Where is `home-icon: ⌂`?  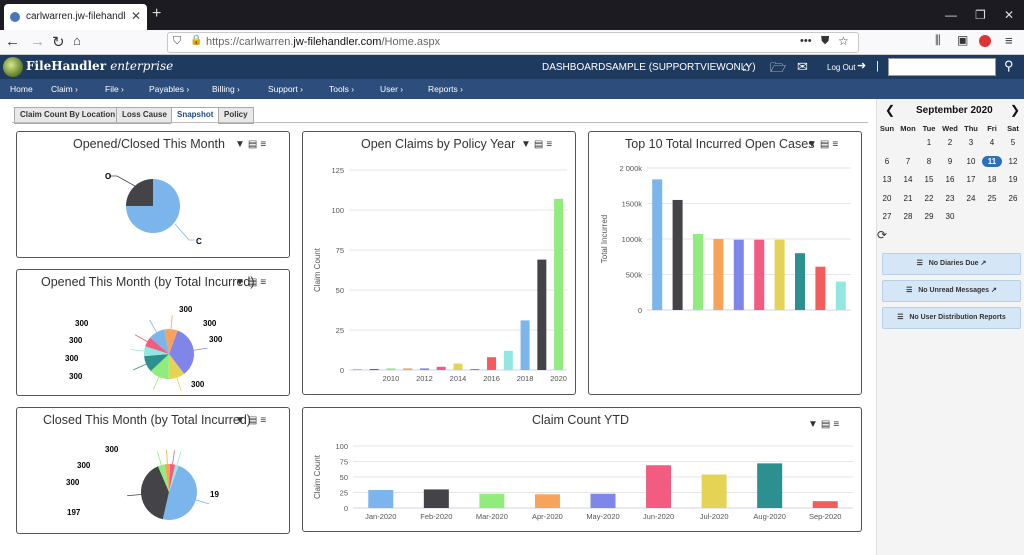 home-icon: ⌂ is located at coordinates (77, 40).